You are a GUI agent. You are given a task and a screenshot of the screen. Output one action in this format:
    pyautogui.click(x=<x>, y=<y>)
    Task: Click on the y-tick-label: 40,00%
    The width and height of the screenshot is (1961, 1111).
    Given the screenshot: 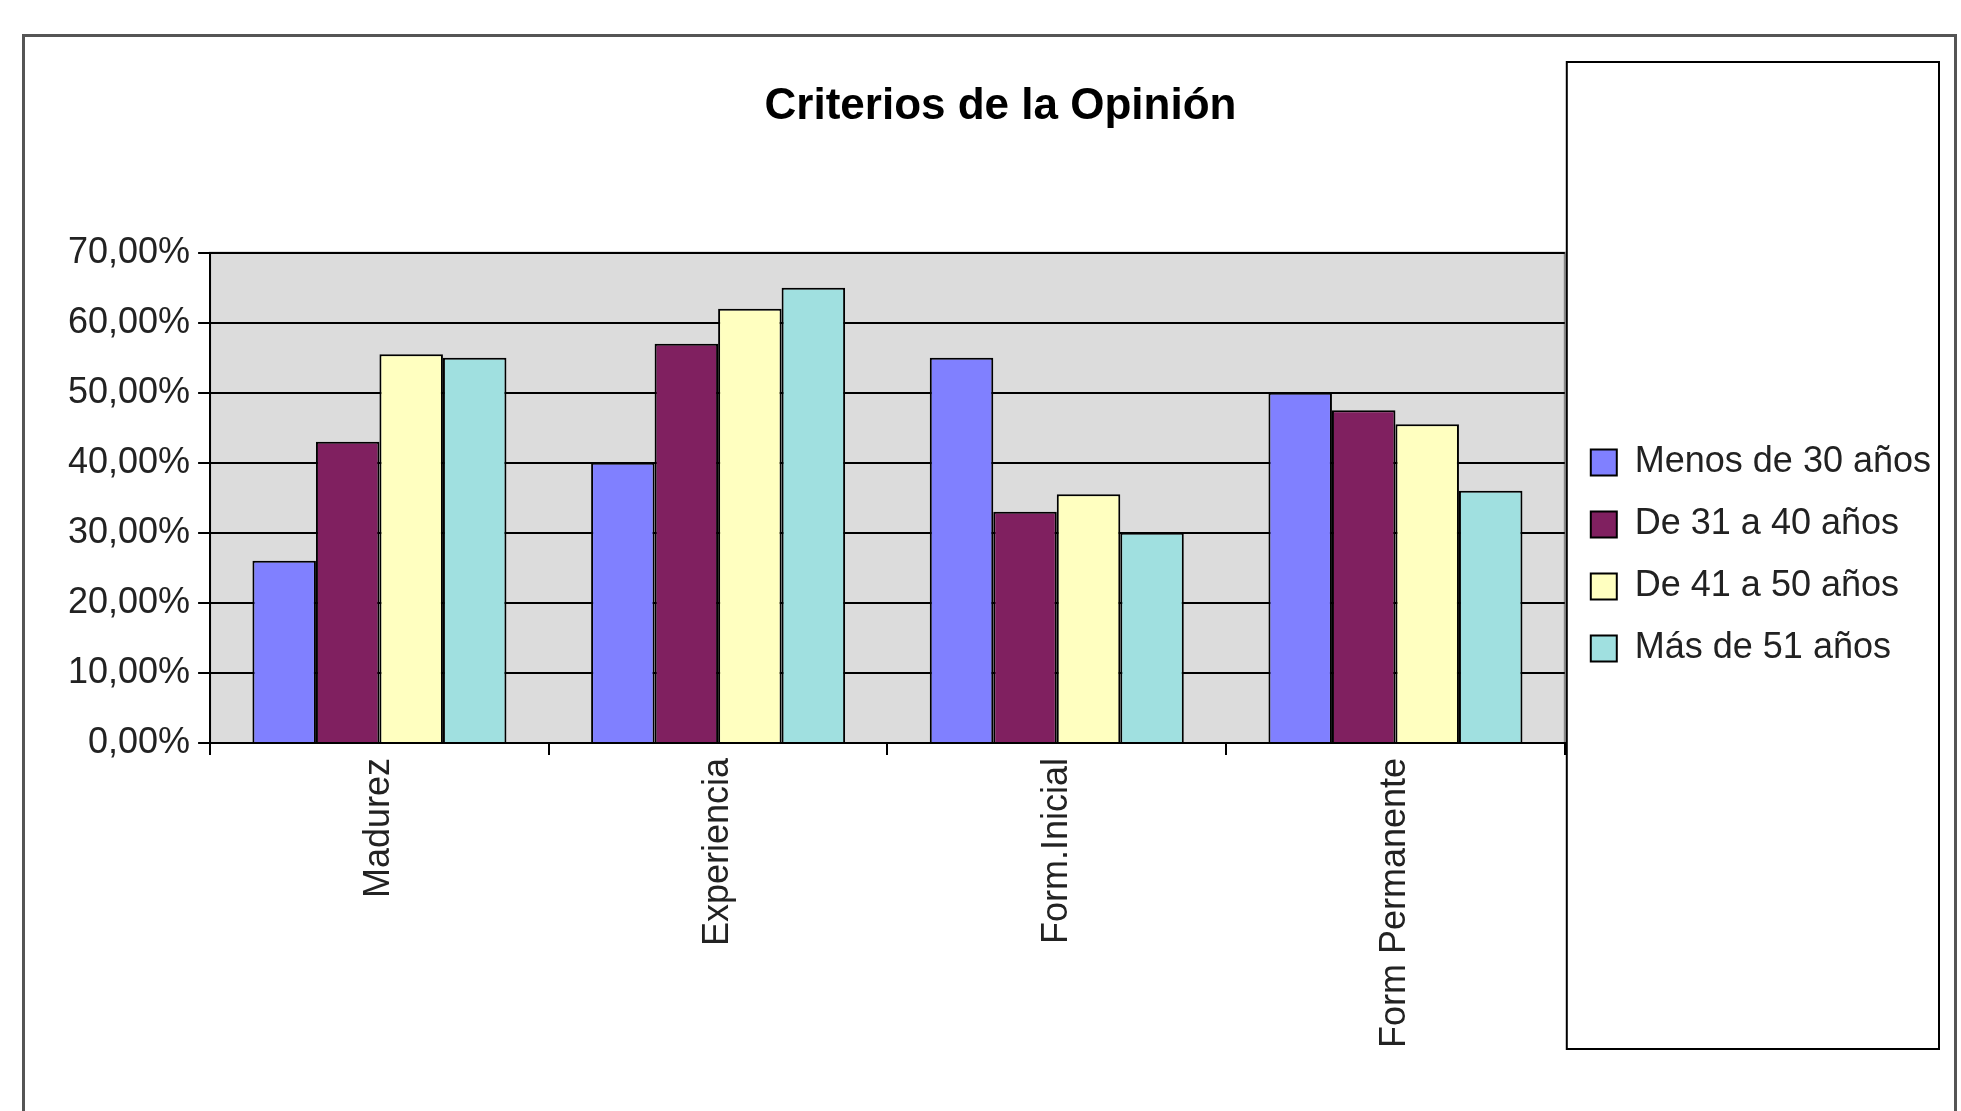 What is the action you would take?
    pyautogui.click(x=129, y=460)
    